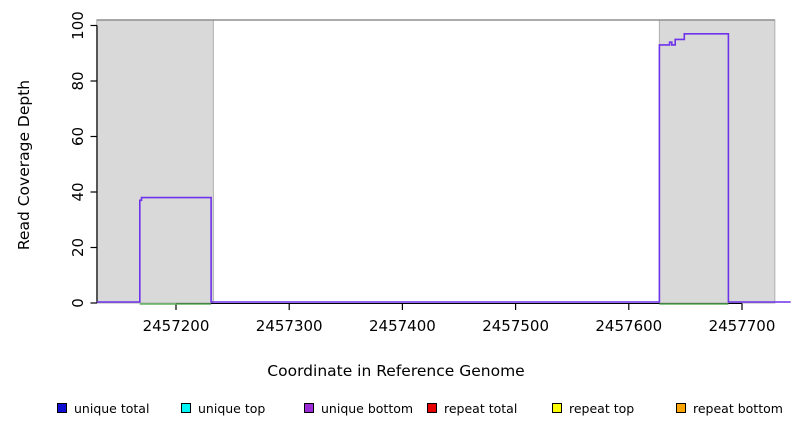  Describe the element at coordinates (367, 408) in the screenshot. I see `legend-label: unique bottom` at that location.